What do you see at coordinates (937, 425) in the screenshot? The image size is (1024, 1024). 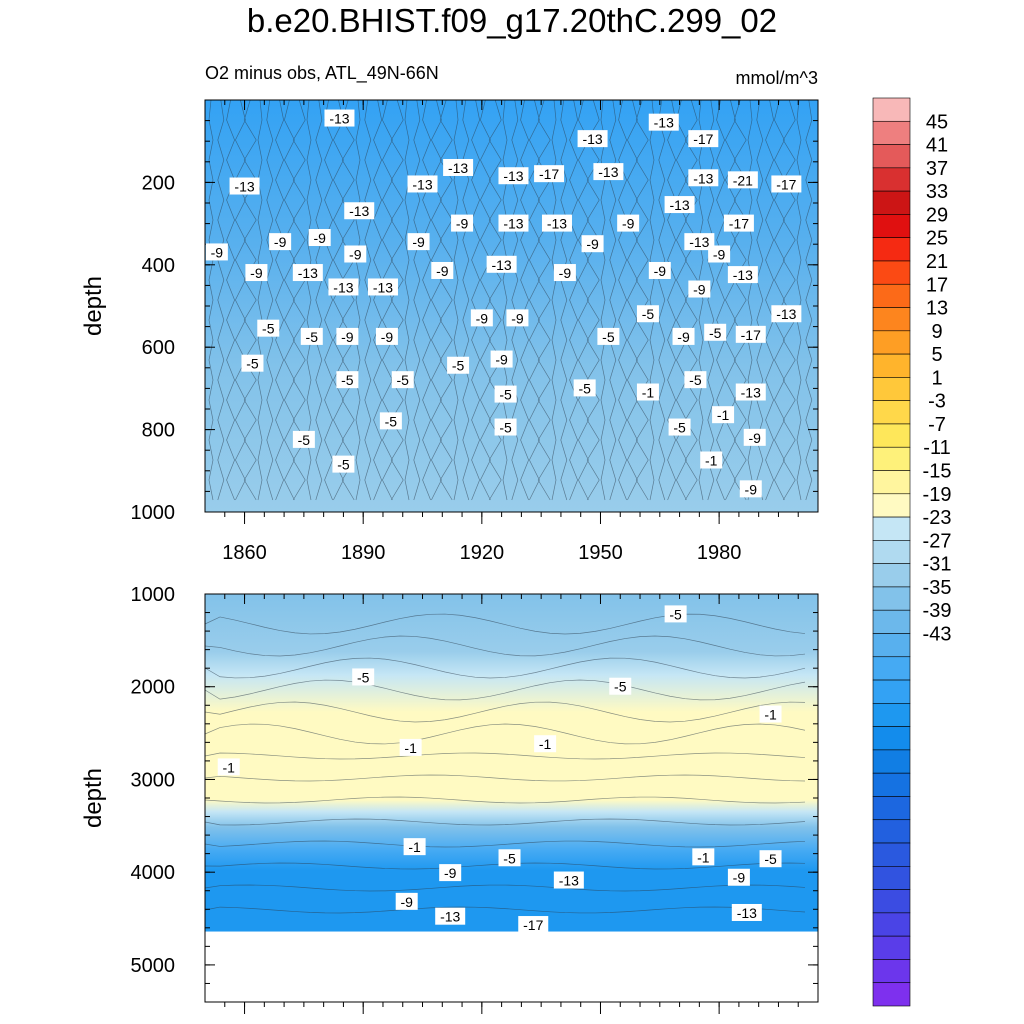 I see `colorbar-label: -7` at bounding box center [937, 425].